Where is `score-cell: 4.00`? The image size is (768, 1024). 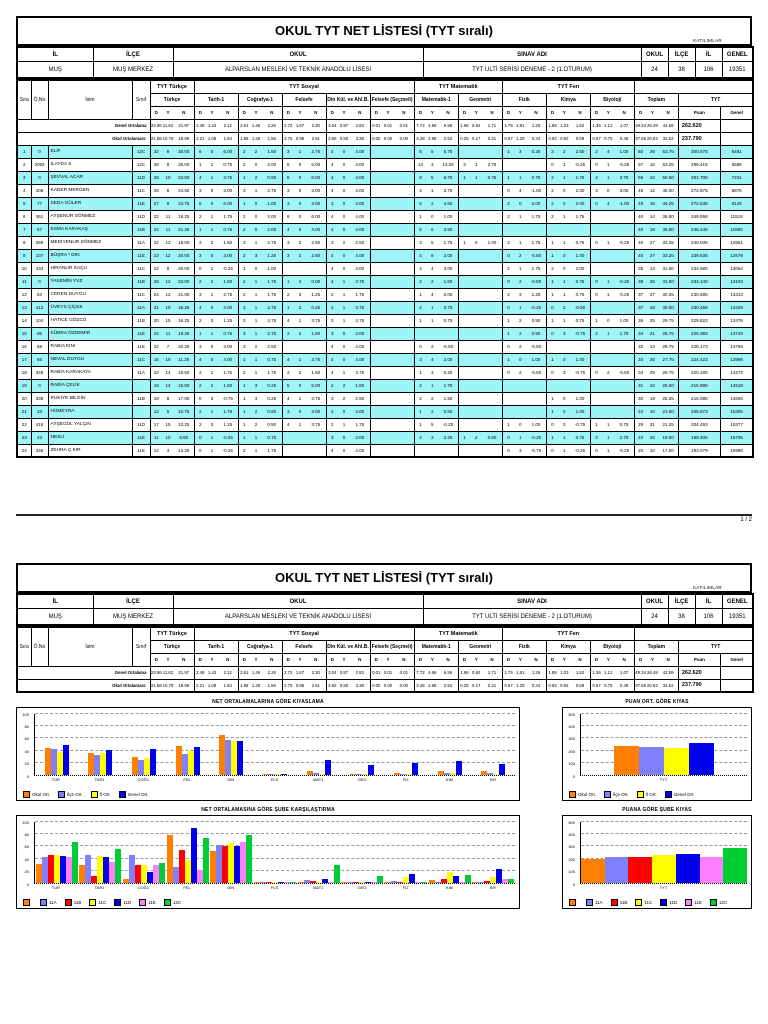 score-cell: 4.00 is located at coordinates (228, 360).